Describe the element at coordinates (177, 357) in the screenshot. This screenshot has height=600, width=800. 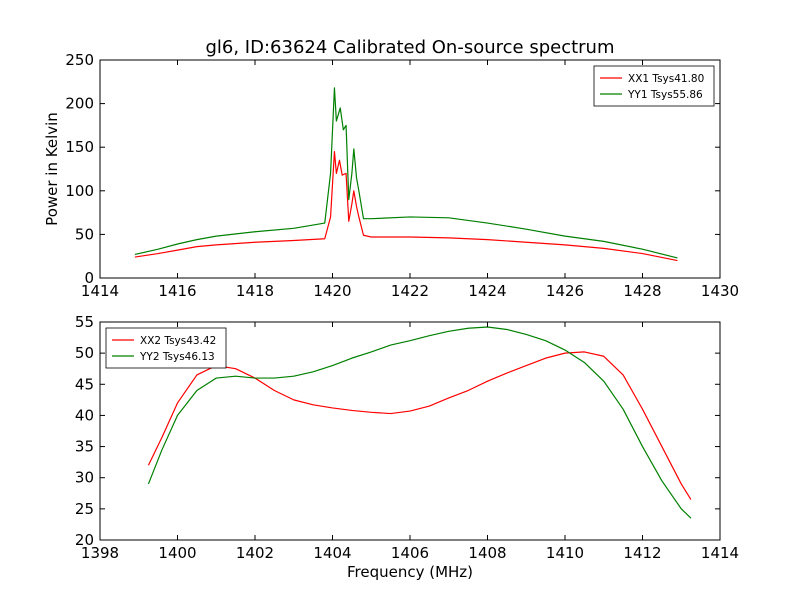
I see `bottom-legend-label-2: YY2 Tsys46.13` at that location.